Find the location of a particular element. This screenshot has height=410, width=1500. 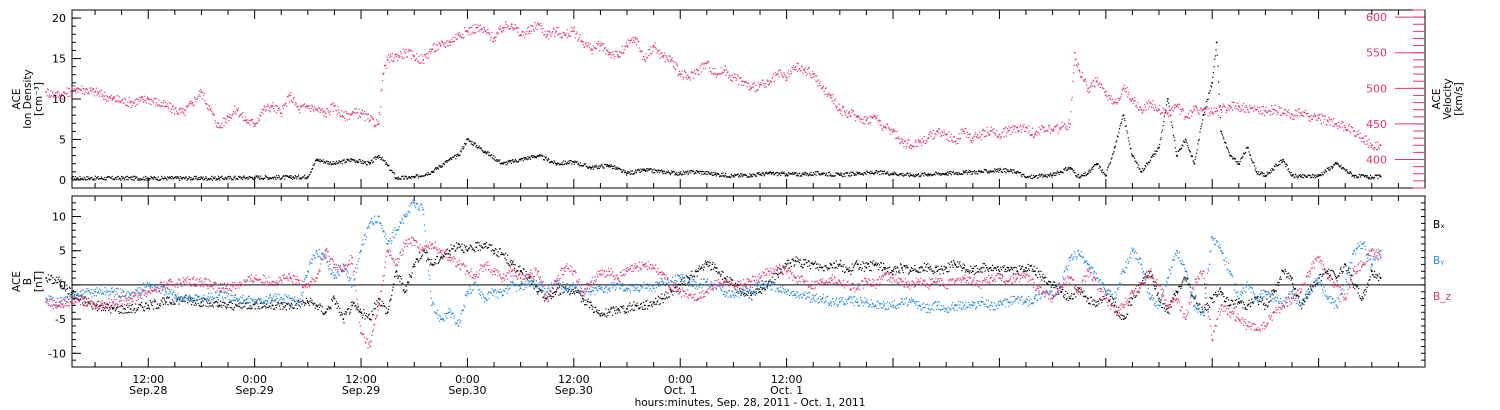

field-0-point is located at coordinates (414, 264).